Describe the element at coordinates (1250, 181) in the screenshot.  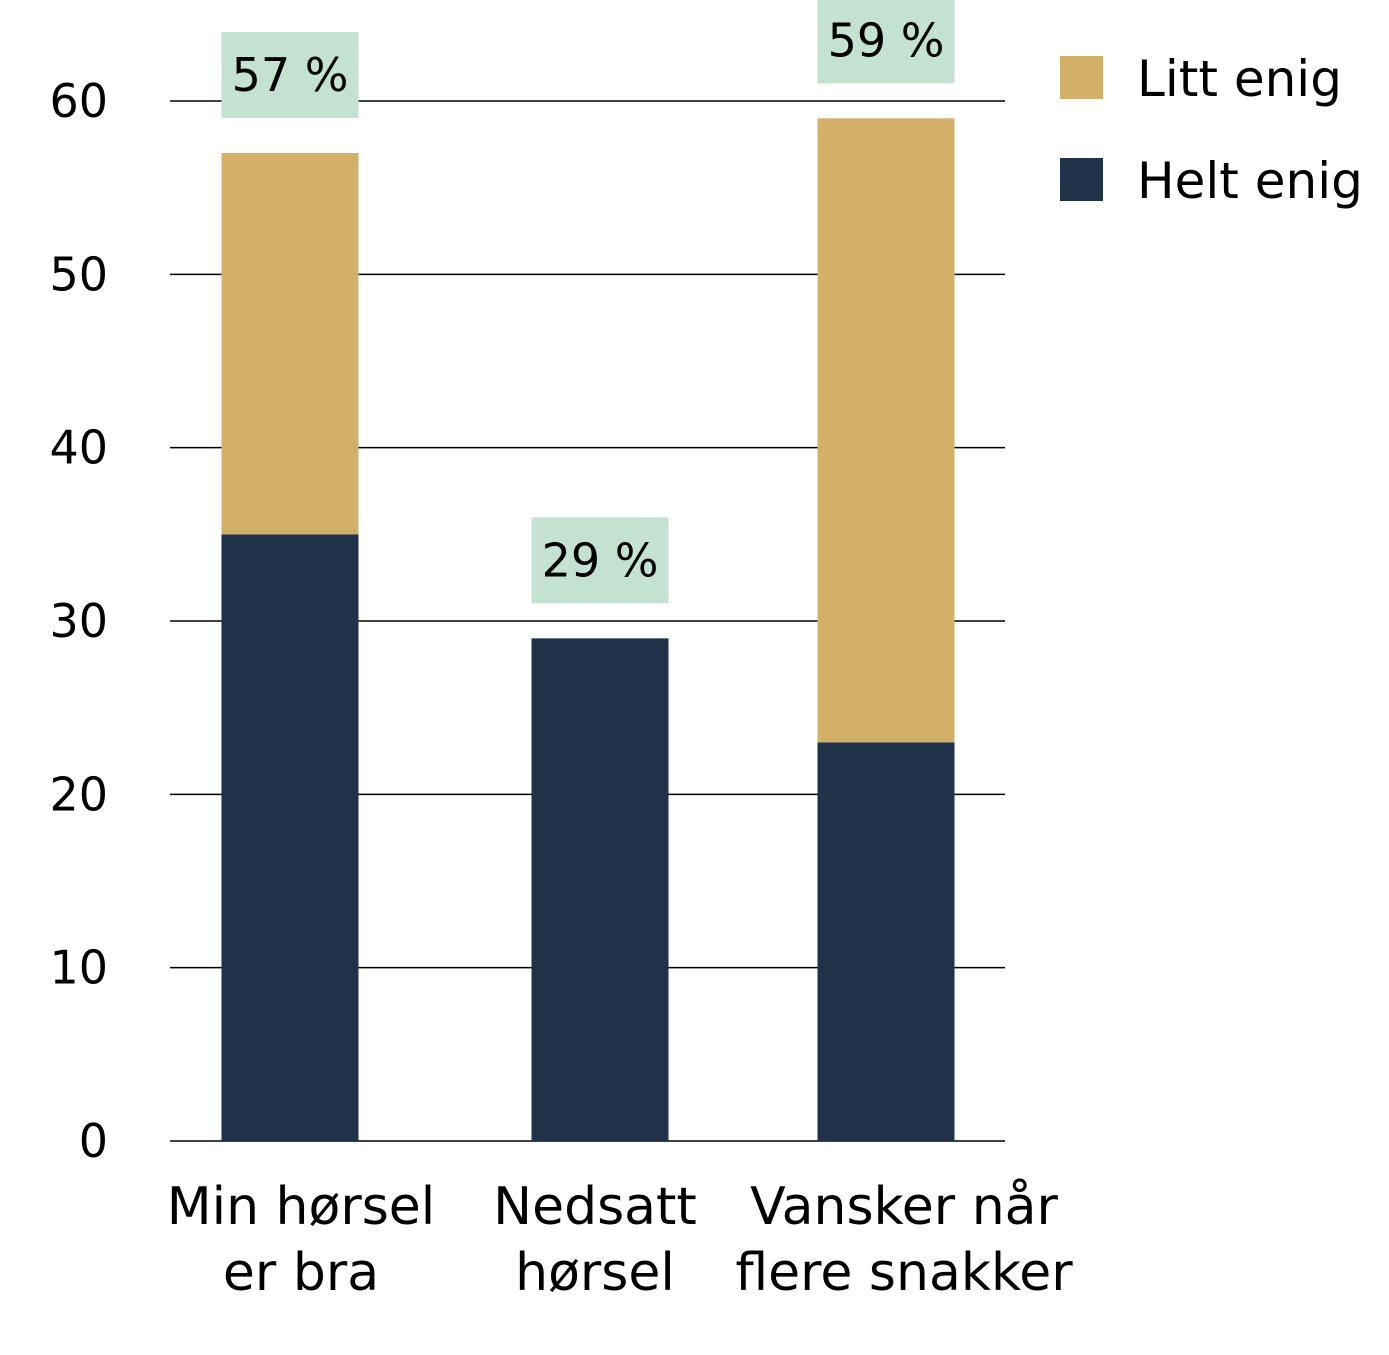
I see `legend-label: Helt enig` at that location.